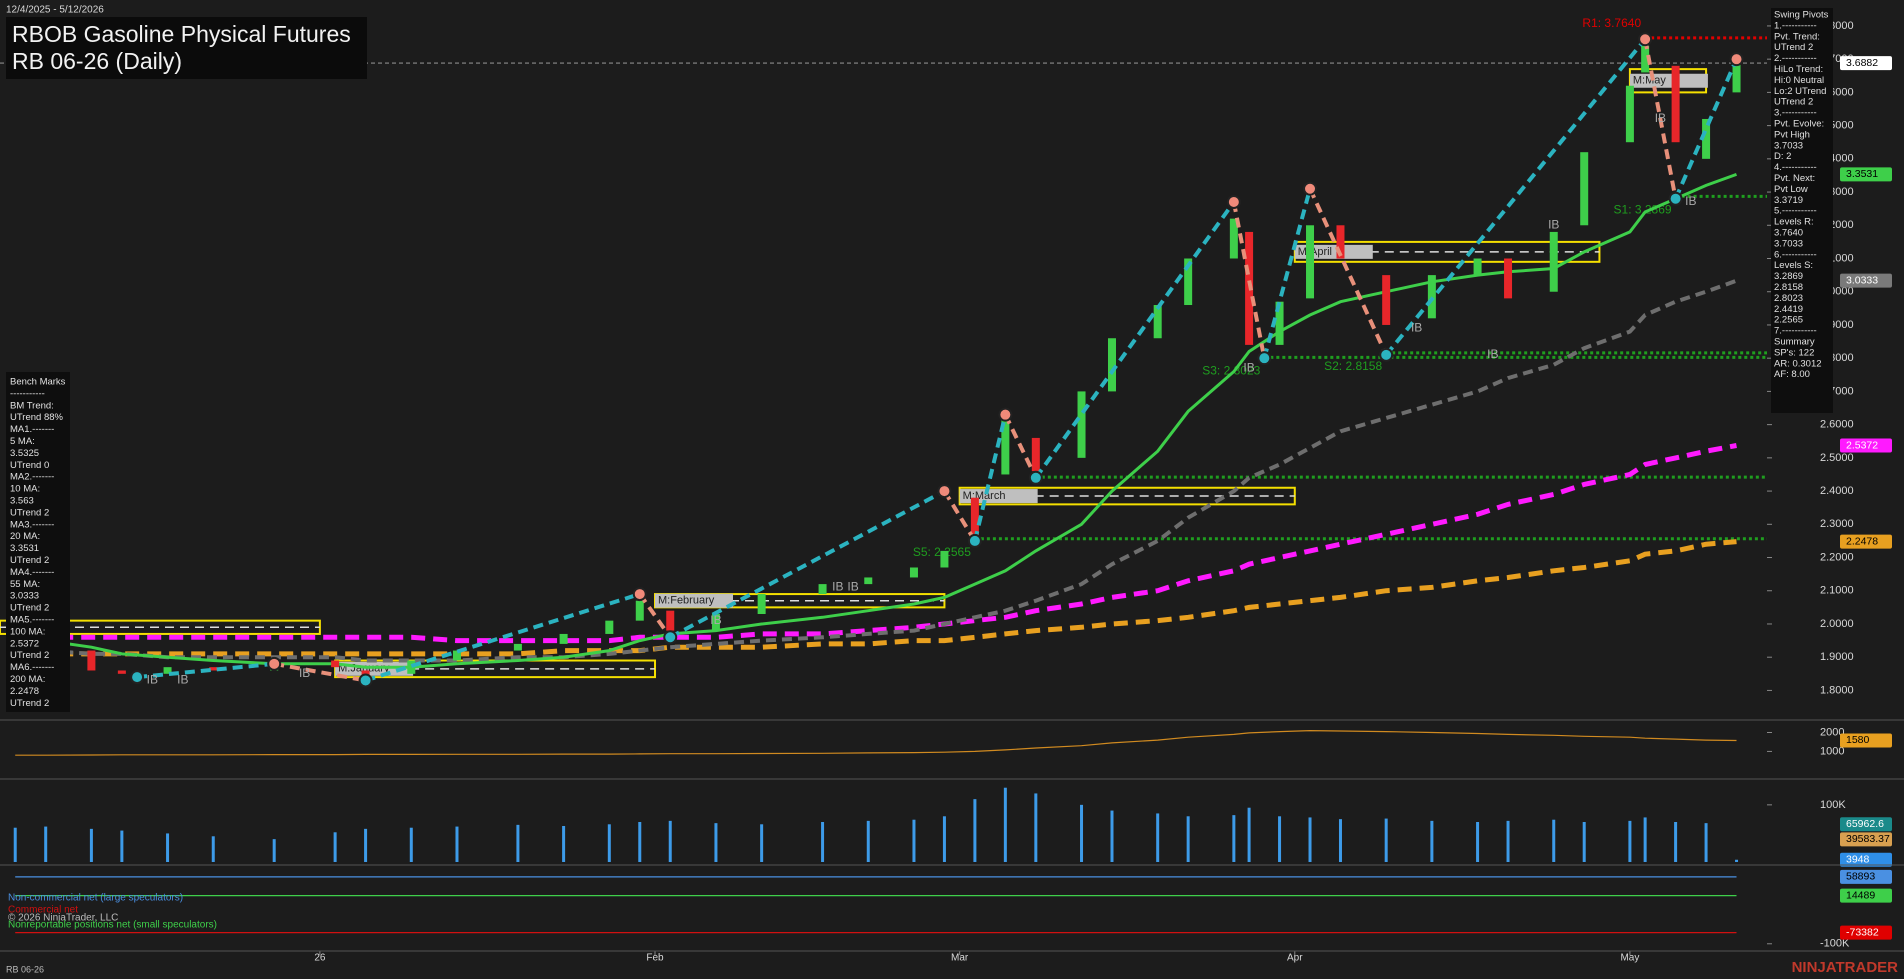  I want to click on swing-pivot-text: 6.-----------, so click(1795, 254).